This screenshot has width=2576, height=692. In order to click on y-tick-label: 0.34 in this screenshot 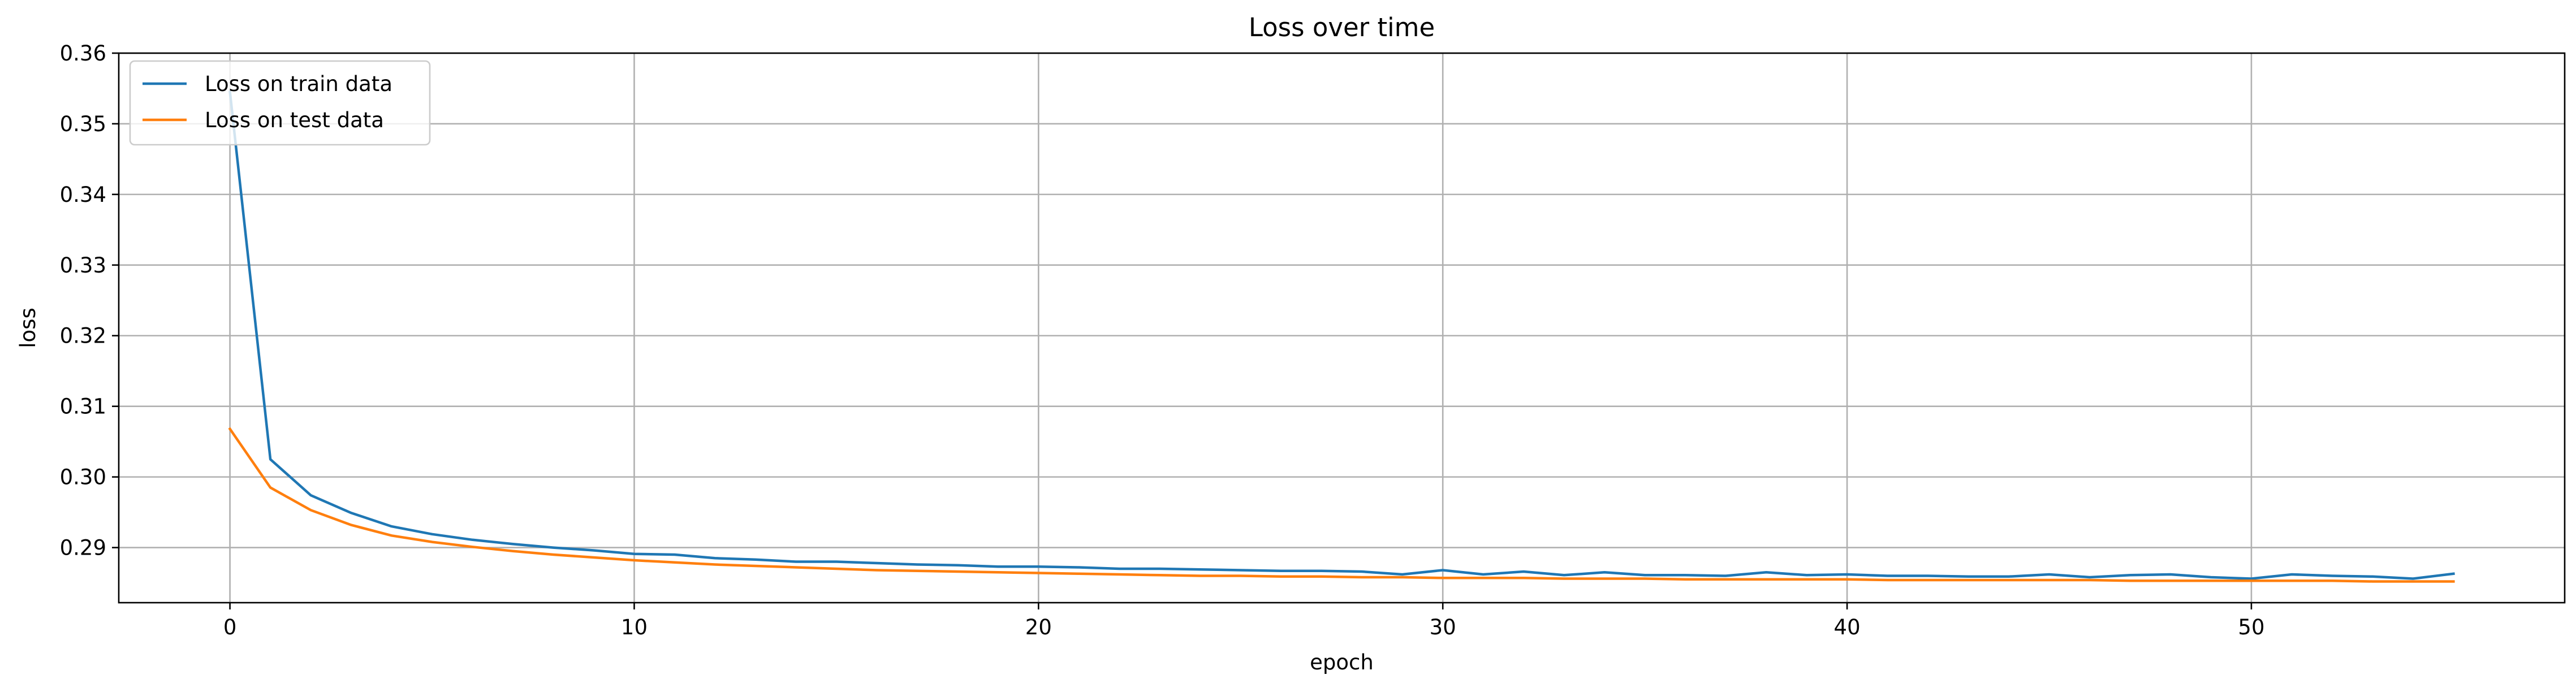, I will do `click(83, 195)`.